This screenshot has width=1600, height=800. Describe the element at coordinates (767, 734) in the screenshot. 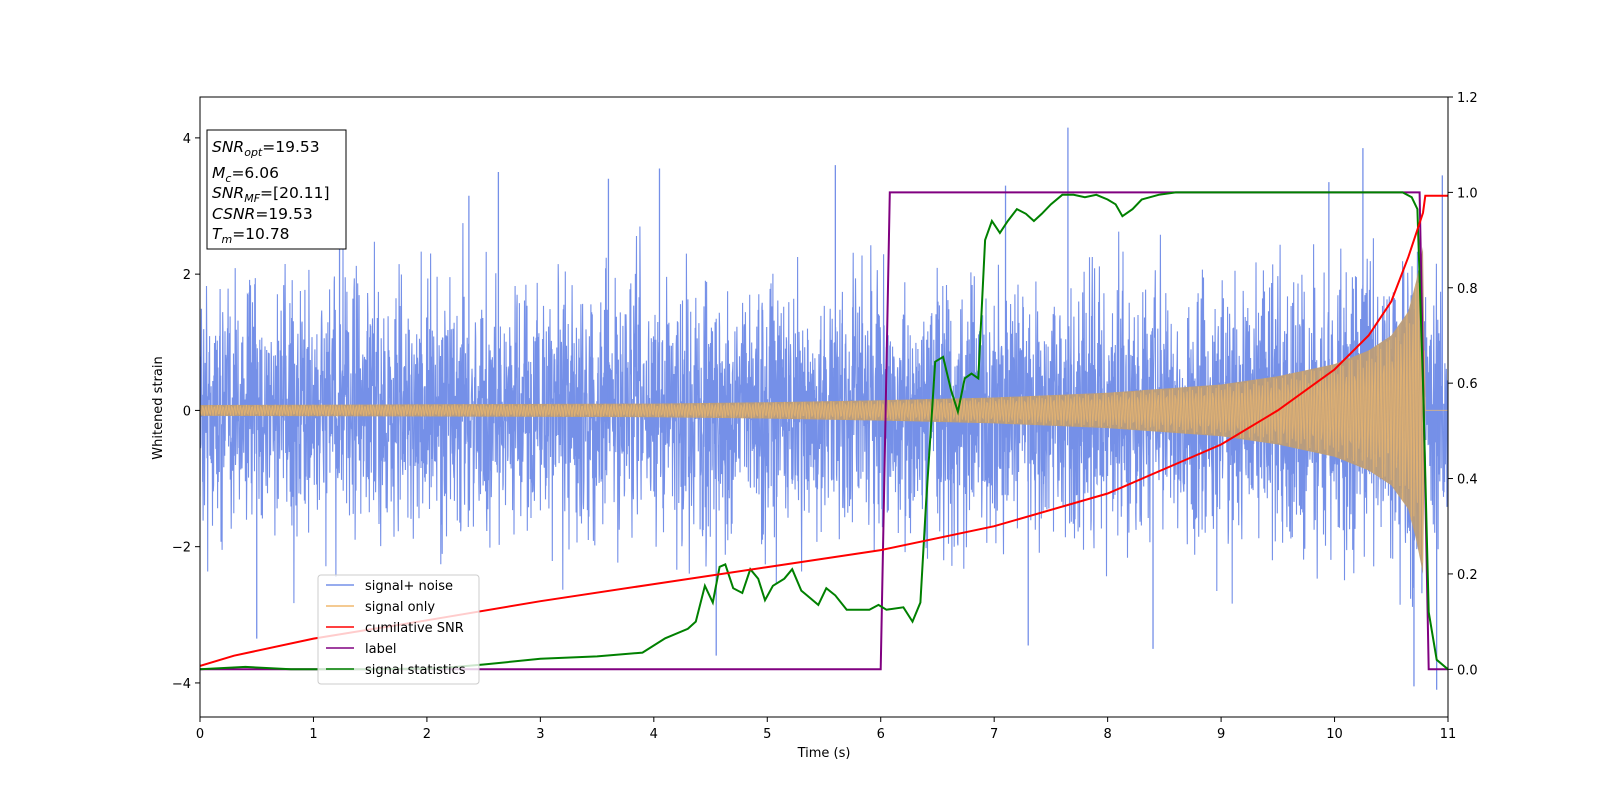

I see `x-tick-label-5: 5` at that location.